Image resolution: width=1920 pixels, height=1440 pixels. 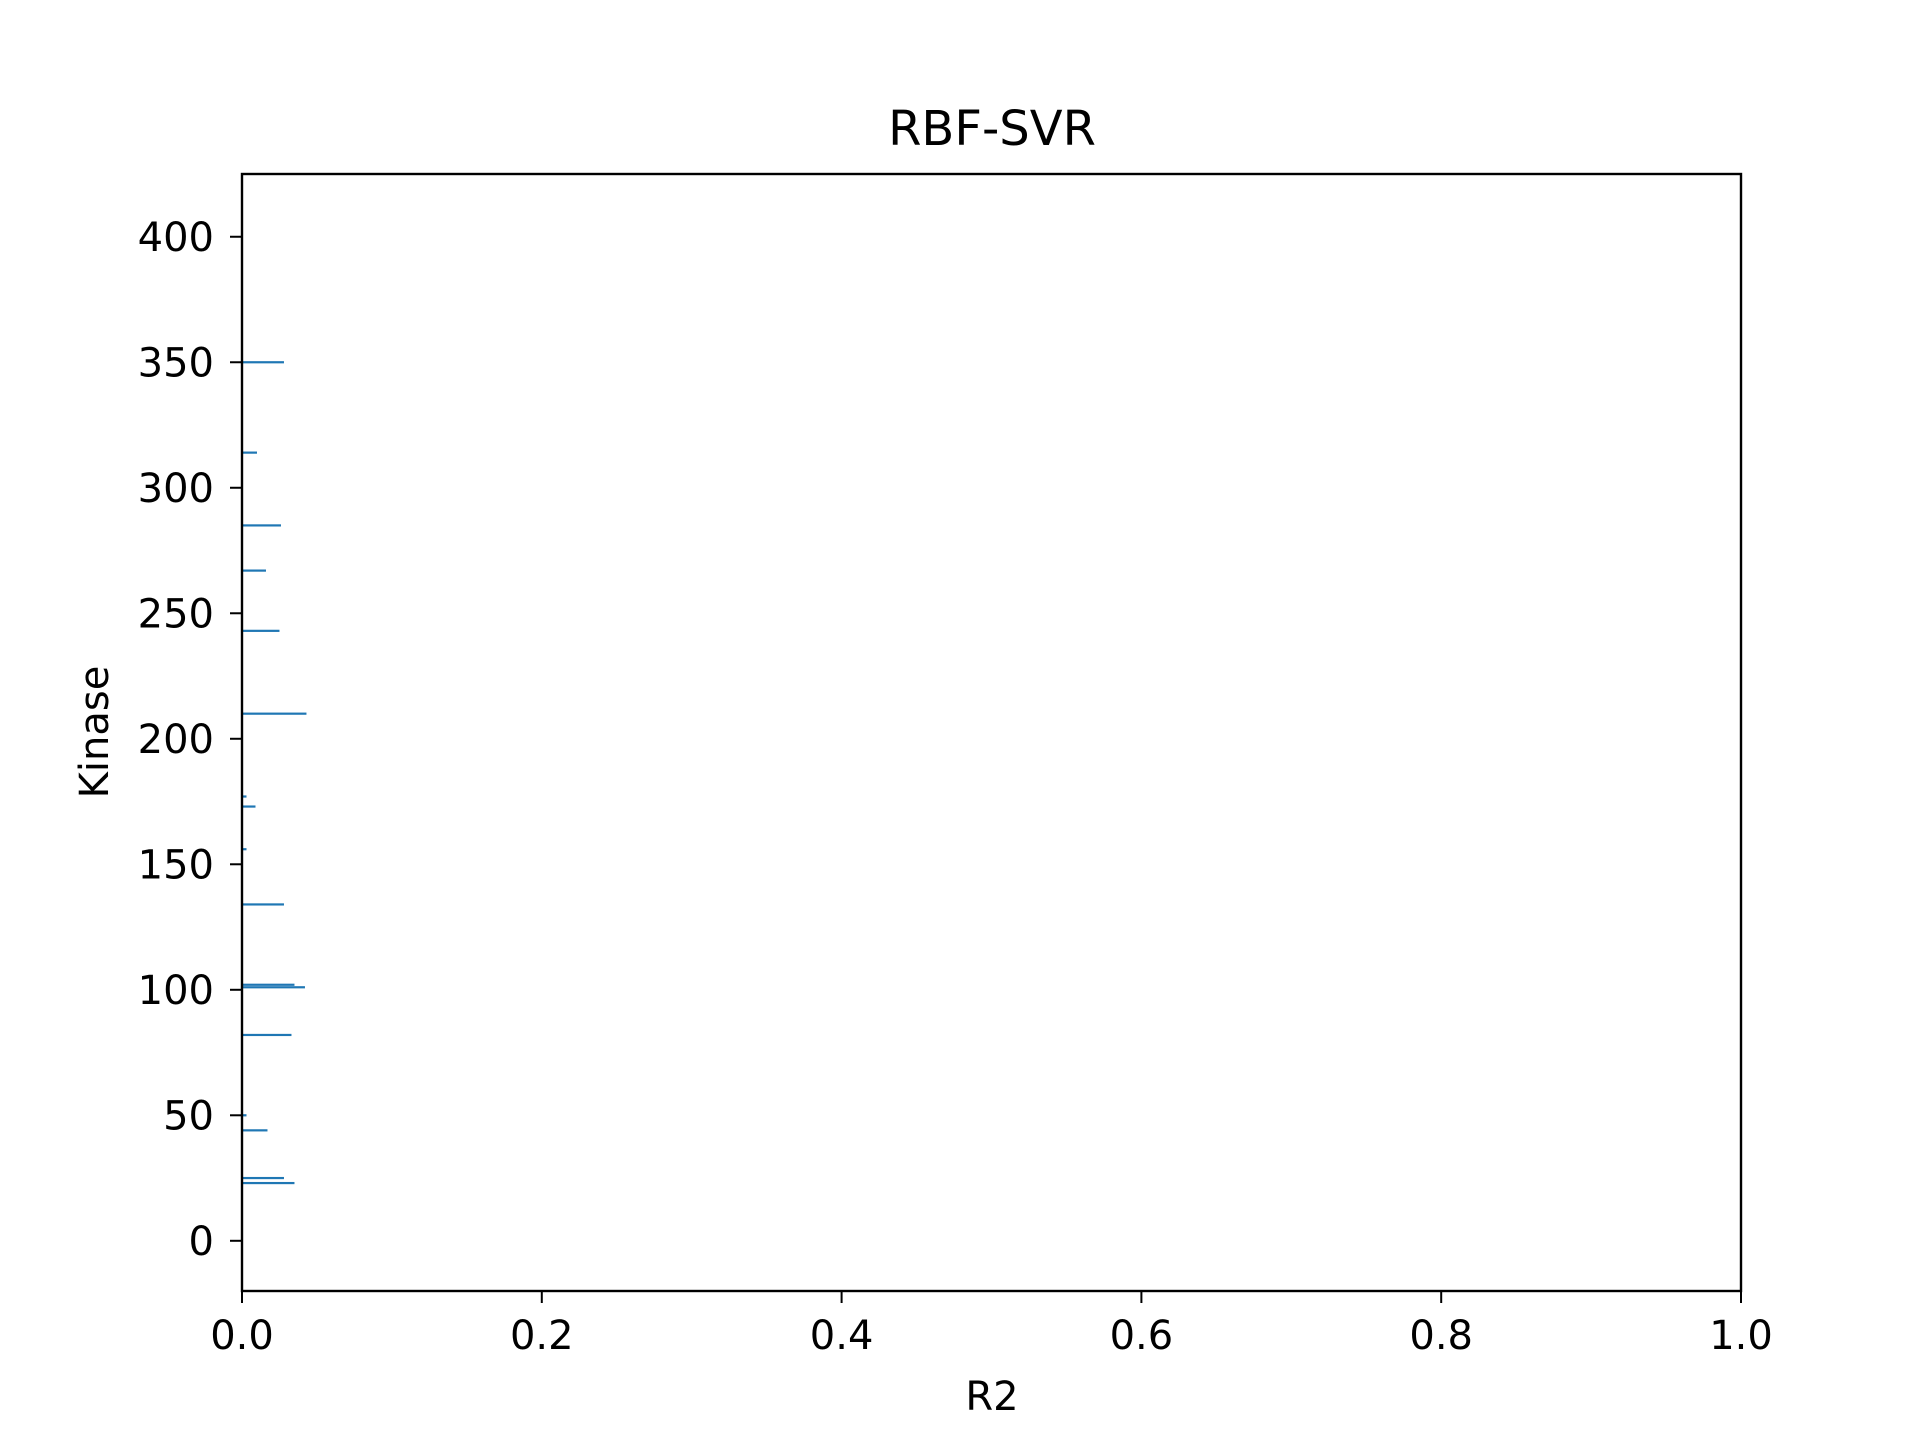 What do you see at coordinates (1741, 1336) in the screenshot?
I see `x-tick-label: 1.0` at bounding box center [1741, 1336].